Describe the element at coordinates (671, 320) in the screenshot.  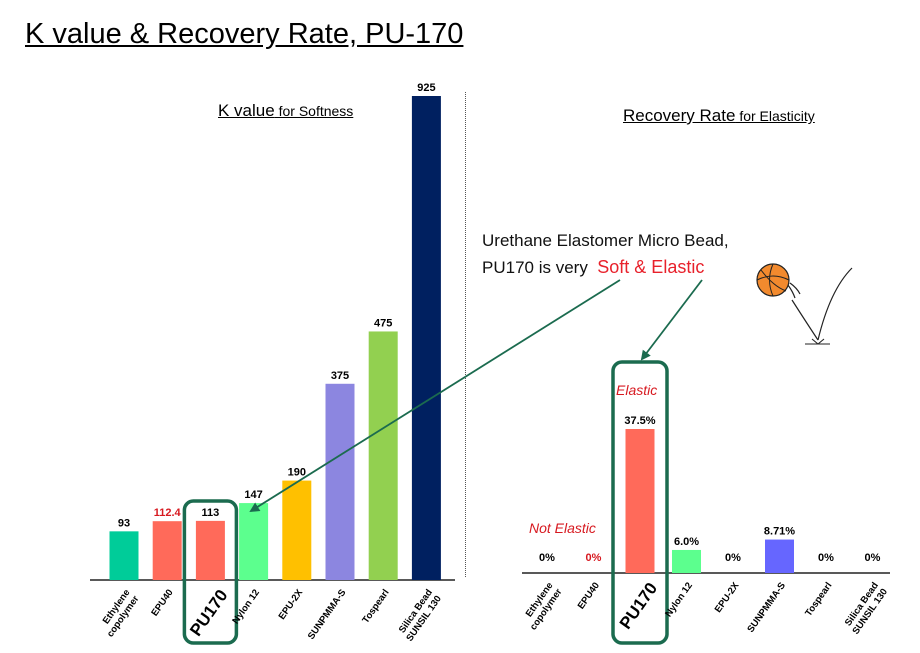
I see `callout-arrow-to-recovery` at that location.